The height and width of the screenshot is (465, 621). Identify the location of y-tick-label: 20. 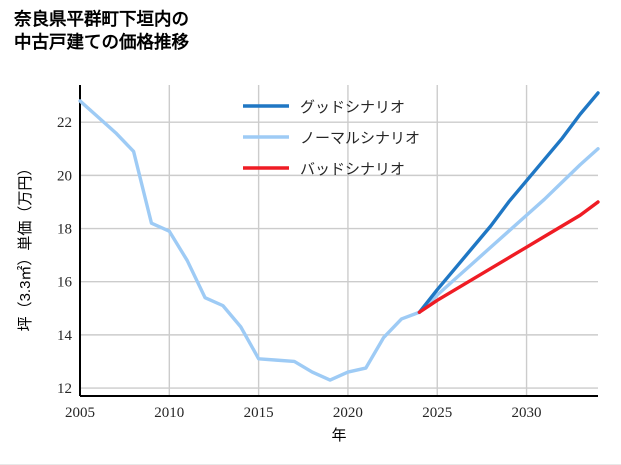
(64, 176).